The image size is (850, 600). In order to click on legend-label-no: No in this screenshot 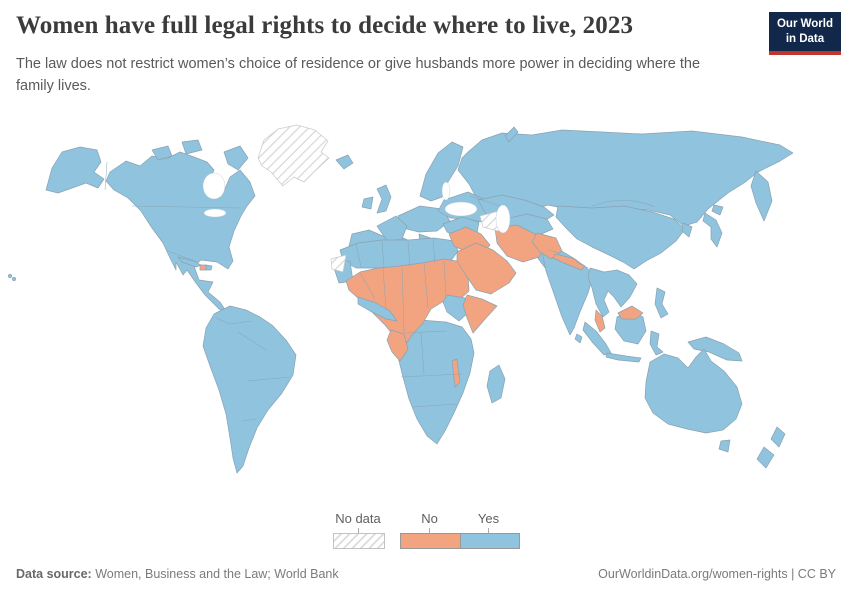, I will do `click(429, 518)`.